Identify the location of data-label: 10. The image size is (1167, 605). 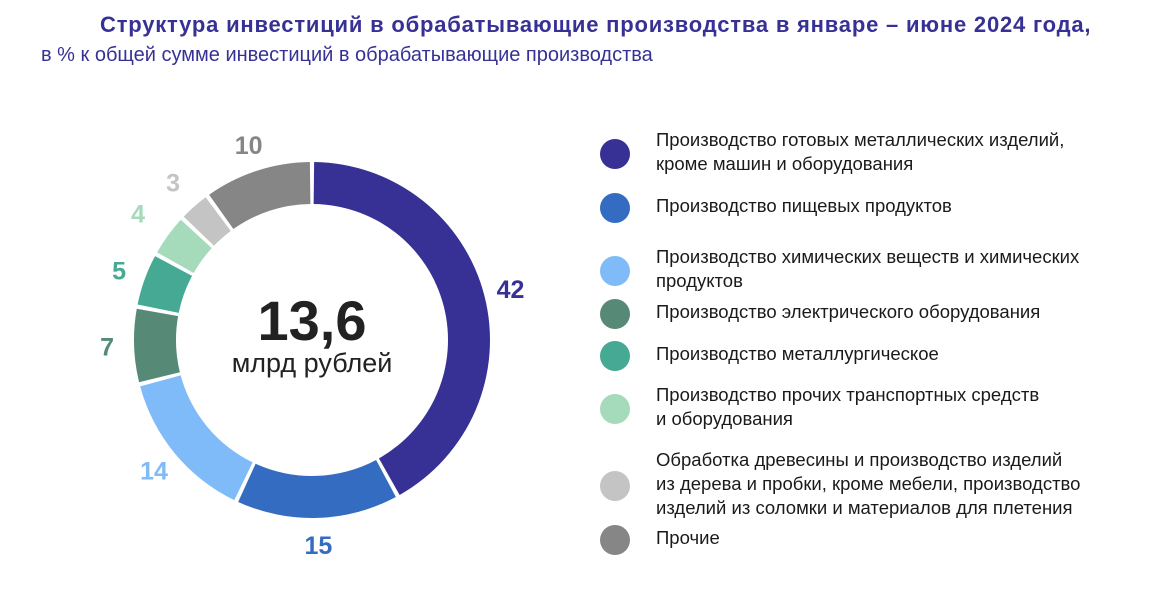
(249, 146).